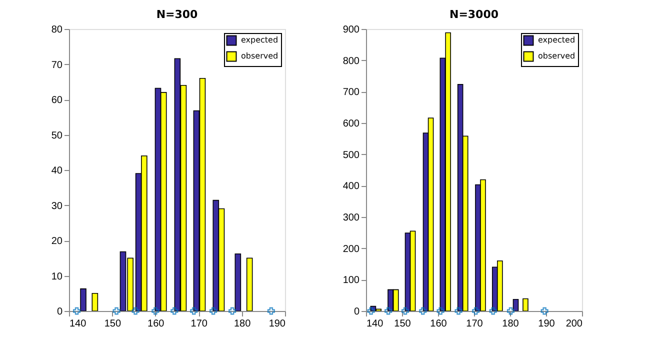  I want to click on y-tick-label: 800, so click(351, 61).